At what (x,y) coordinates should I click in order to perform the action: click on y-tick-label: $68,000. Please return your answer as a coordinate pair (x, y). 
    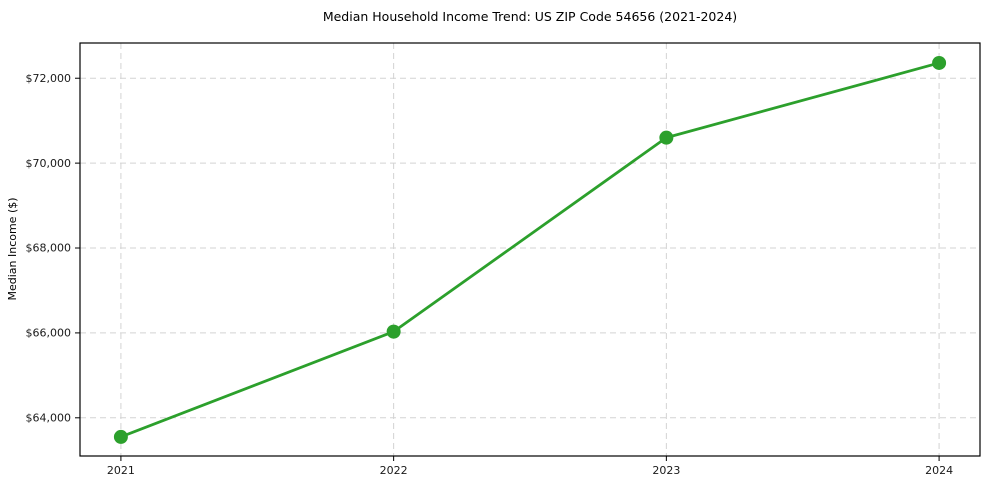
    Looking at the image, I should click on (49, 248).